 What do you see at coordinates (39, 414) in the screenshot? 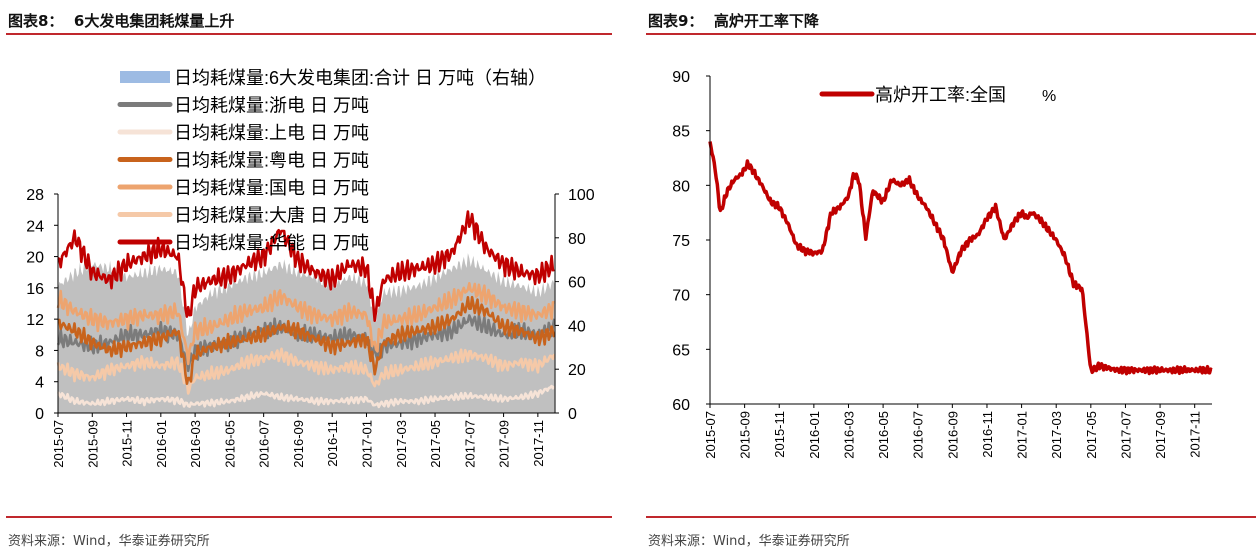
I see `left-y-tick-label: 0` at bounding box center [39, 414].